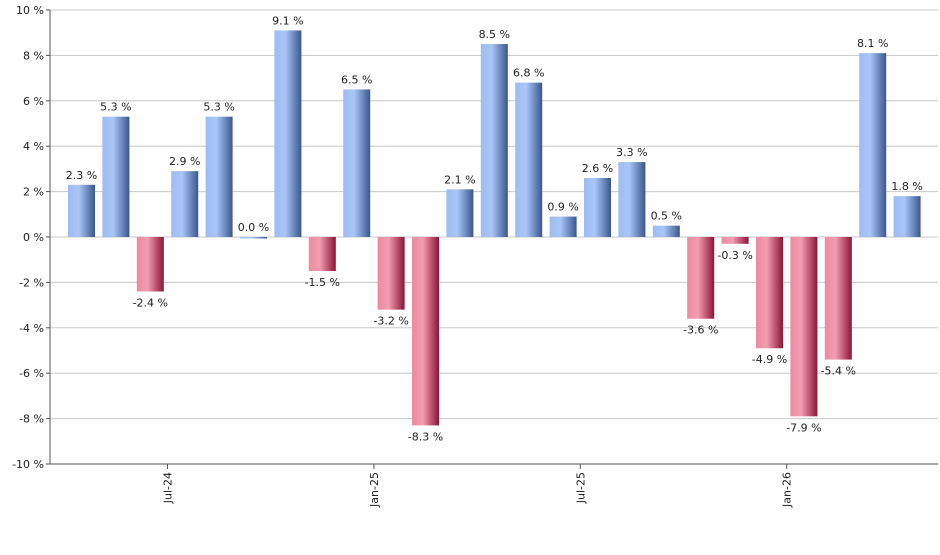 The width and height of the screenshot is (940, 555). I want to click on data-label: 0.0 %, so click(253, 227).